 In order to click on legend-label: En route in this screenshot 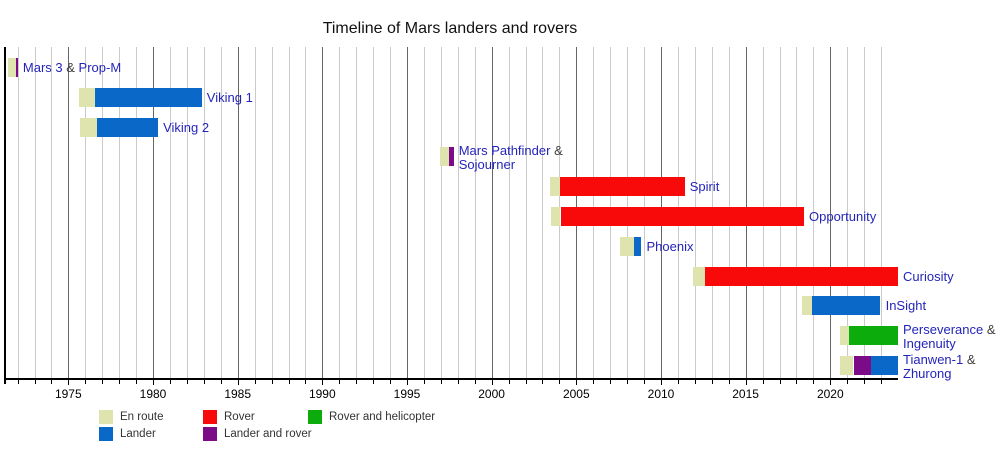, I will do `click(142, 417)`.